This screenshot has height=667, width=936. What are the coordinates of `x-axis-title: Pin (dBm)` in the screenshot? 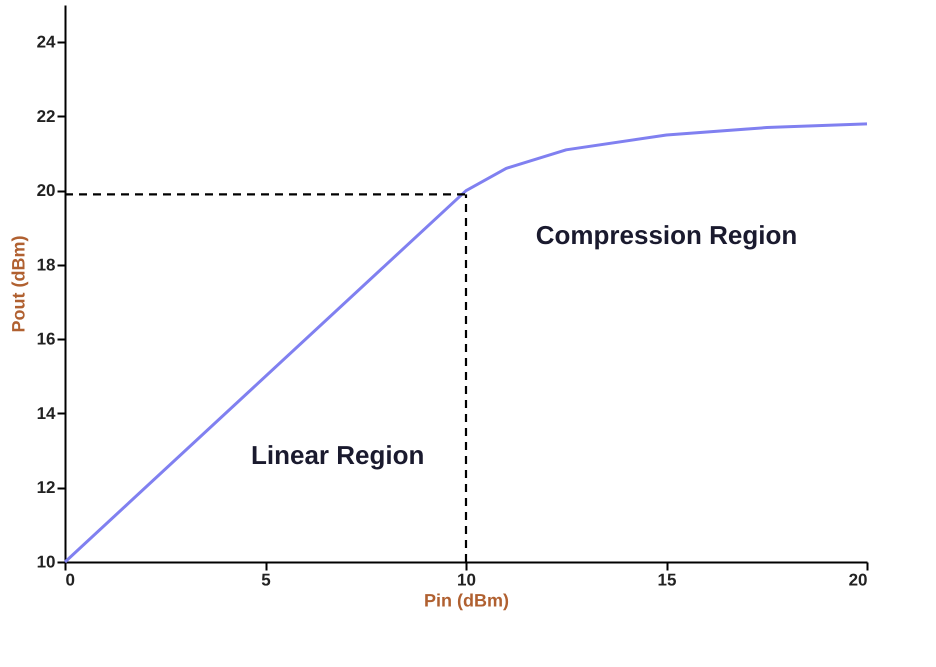 It's located at (466, 600).